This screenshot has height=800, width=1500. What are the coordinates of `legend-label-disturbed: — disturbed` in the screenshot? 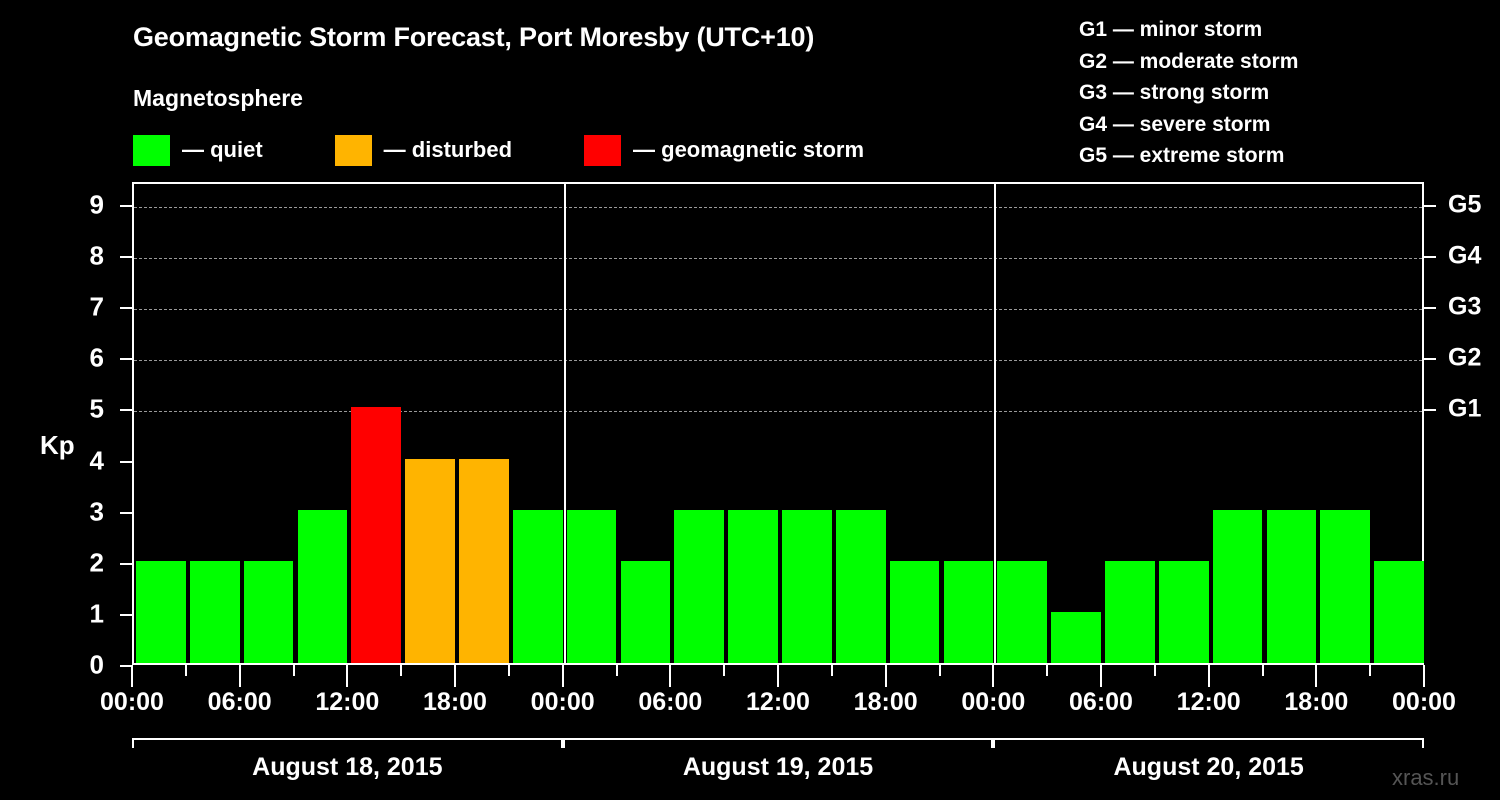 It's located at (448, 149).